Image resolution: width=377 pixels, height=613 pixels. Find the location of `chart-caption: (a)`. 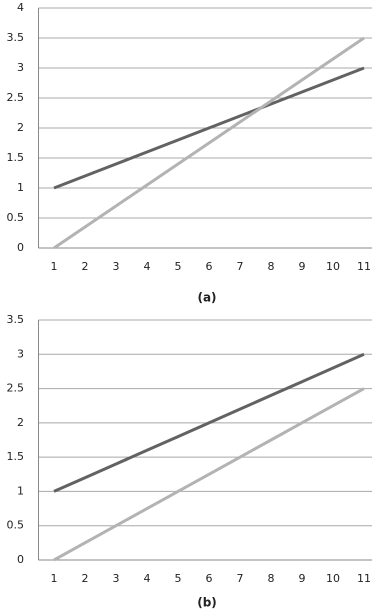

chart-caption: (a) is located at coordinates (206, 298).